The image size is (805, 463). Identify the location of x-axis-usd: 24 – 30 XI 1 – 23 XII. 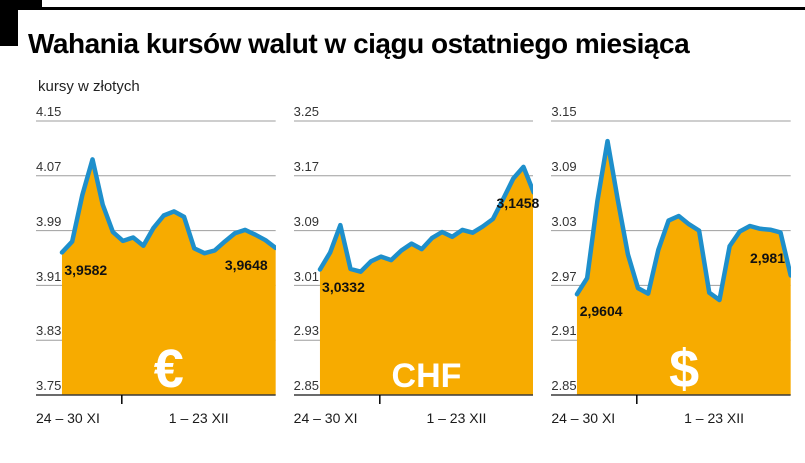
(671, 418).